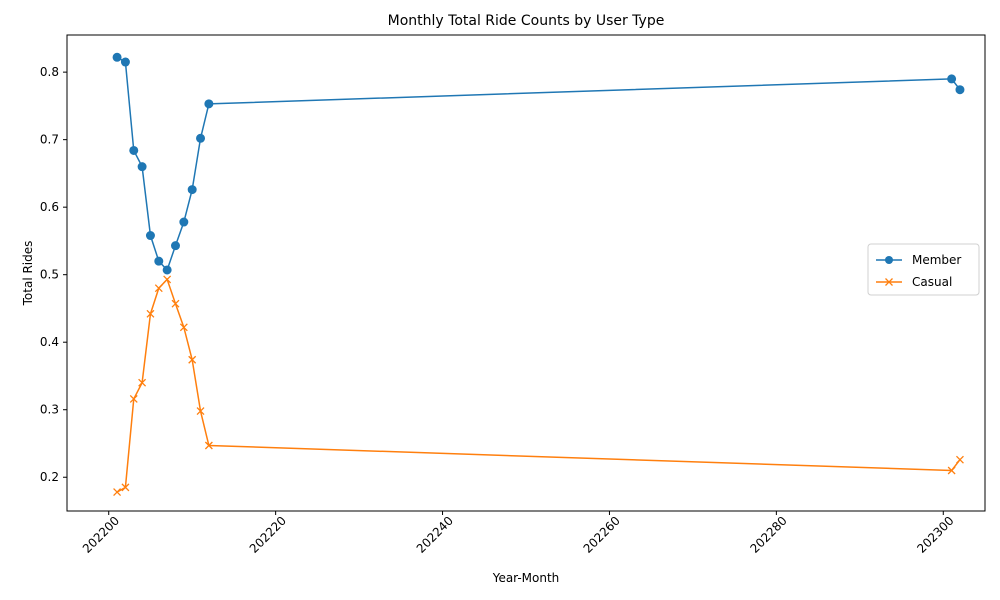  What do you see at coordinates (28, 274) in the screenshot?
I see `y-axis-label: Total Rides` at bounding box center [28, 274].